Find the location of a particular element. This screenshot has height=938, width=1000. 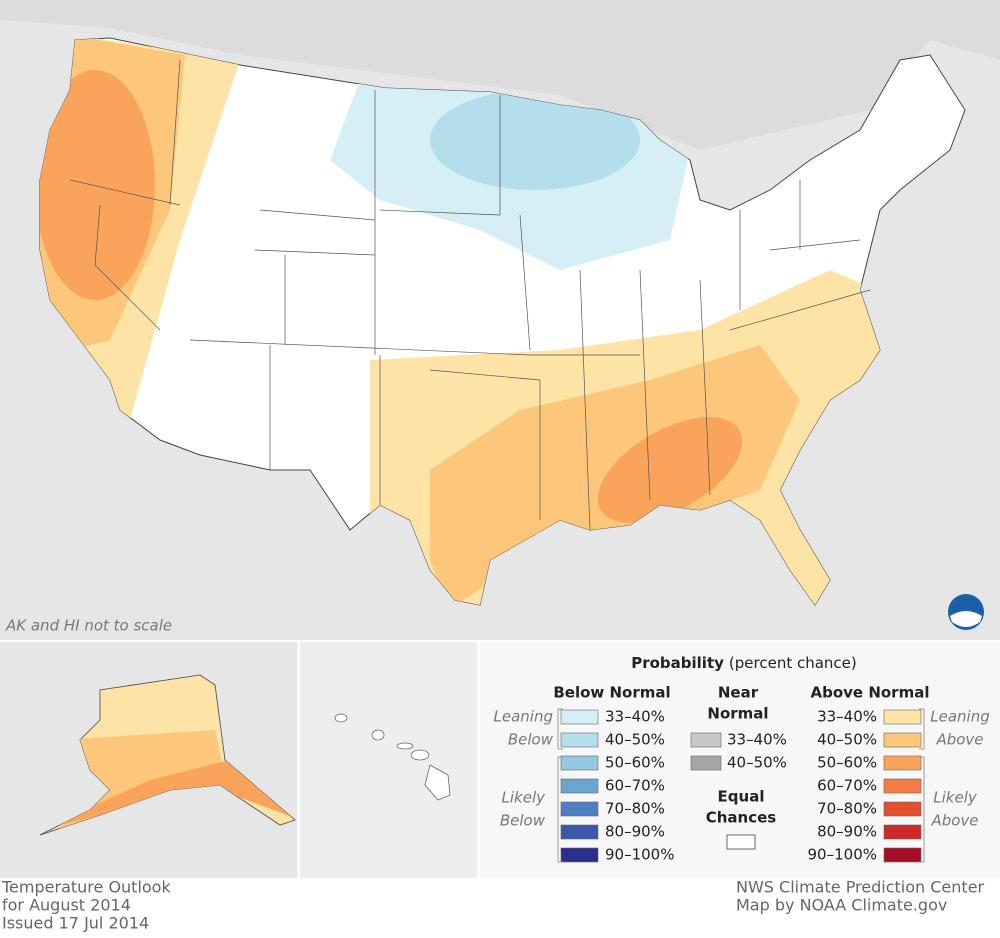

hawaii-islands is located at coordinates (392, 757).